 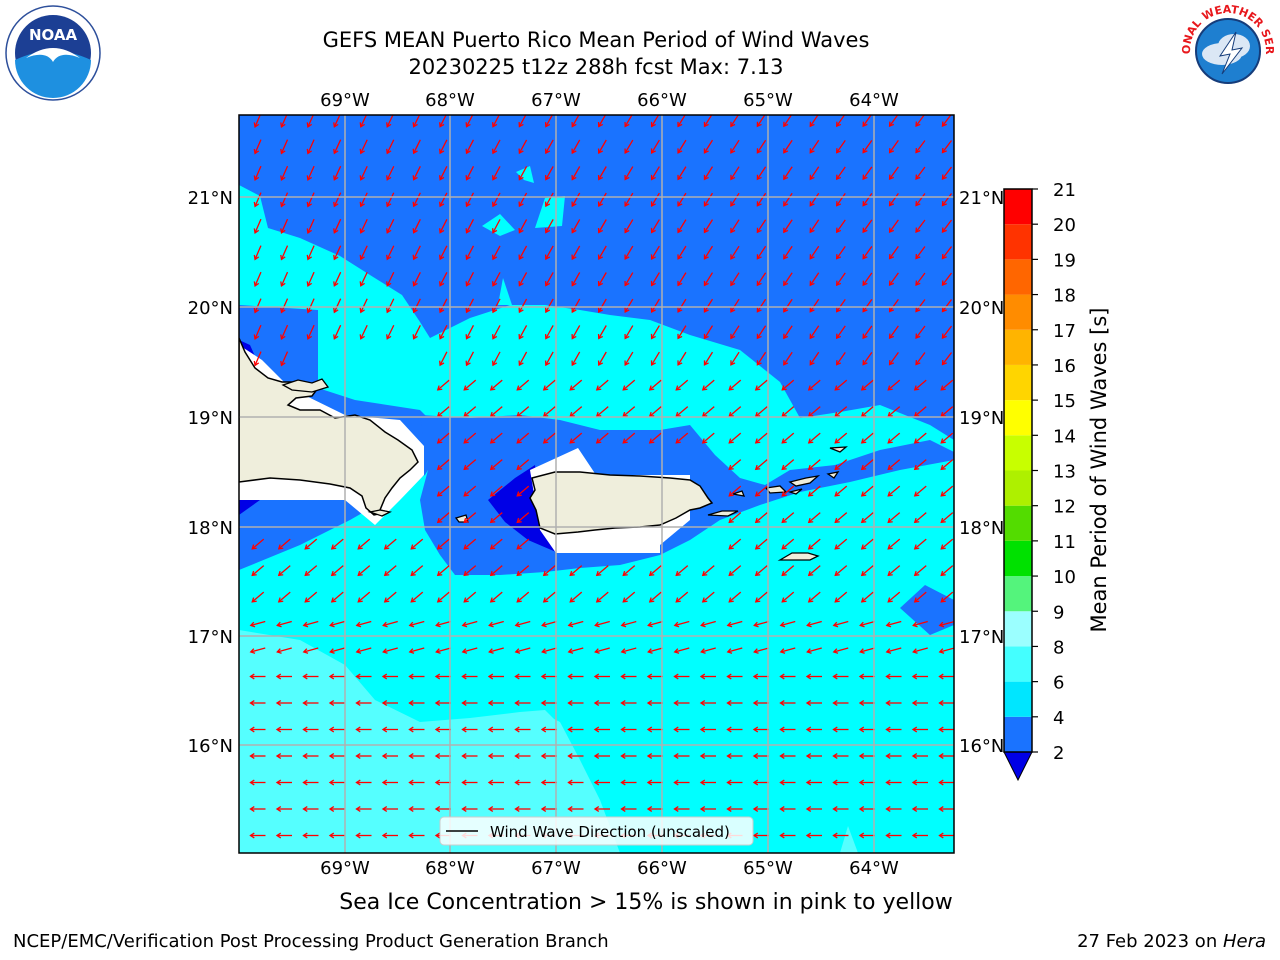 What do you see at coordinates (210, 418) in the screenshot?
I see `lat-label-left: 19°N` at bounding box center [210, 418].